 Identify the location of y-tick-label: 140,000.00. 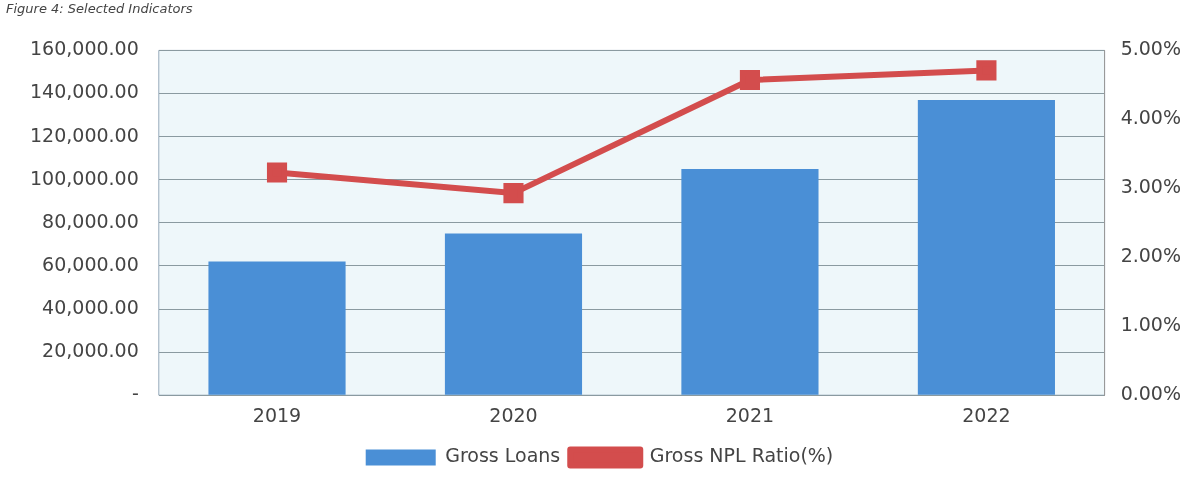
(84, 91).